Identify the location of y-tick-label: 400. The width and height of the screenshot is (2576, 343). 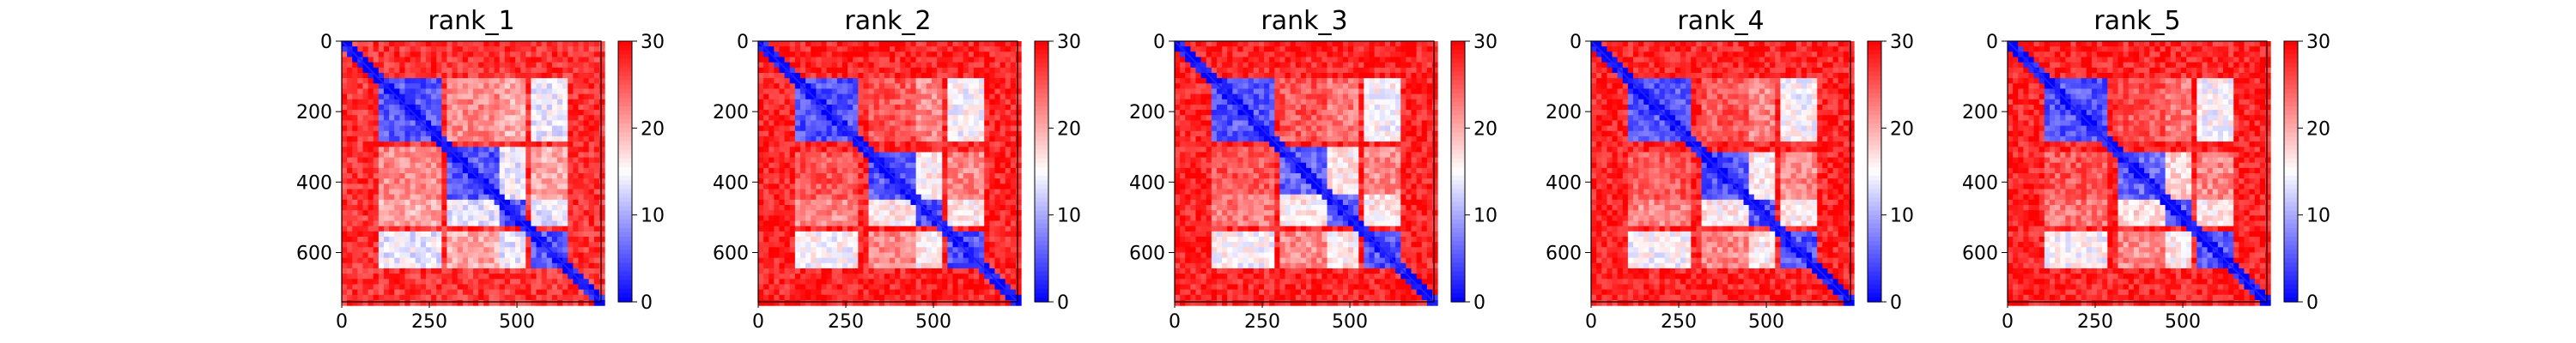
(314, 183).